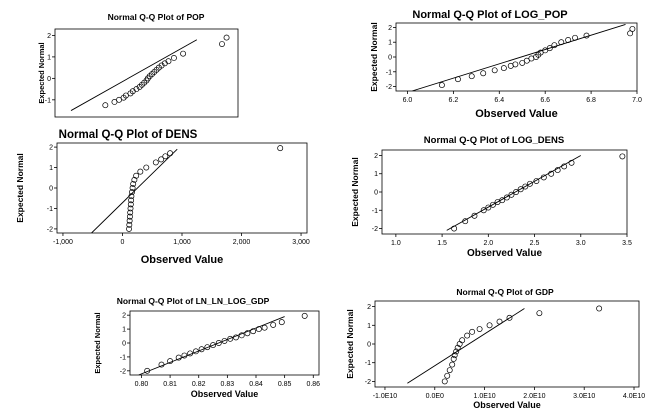 Image resolution: width=645 pixels, height=409 pixels. Describe the element at coordinates (627, 243) in the screenshot. I see `x-tick-label: 3.5` at that location.